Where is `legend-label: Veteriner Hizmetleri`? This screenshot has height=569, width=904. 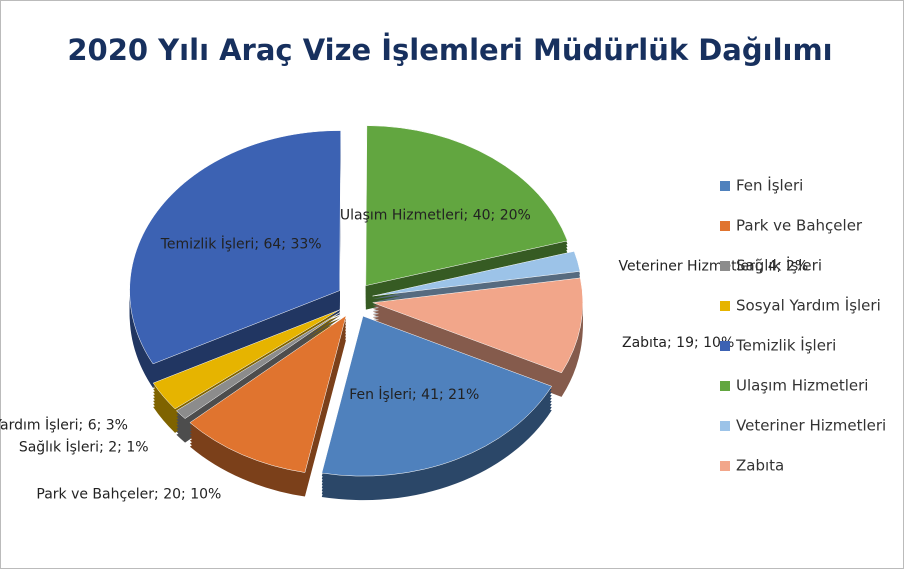 legend-label: Veteriner Hizmetleri is located at coordinates (811, 426).